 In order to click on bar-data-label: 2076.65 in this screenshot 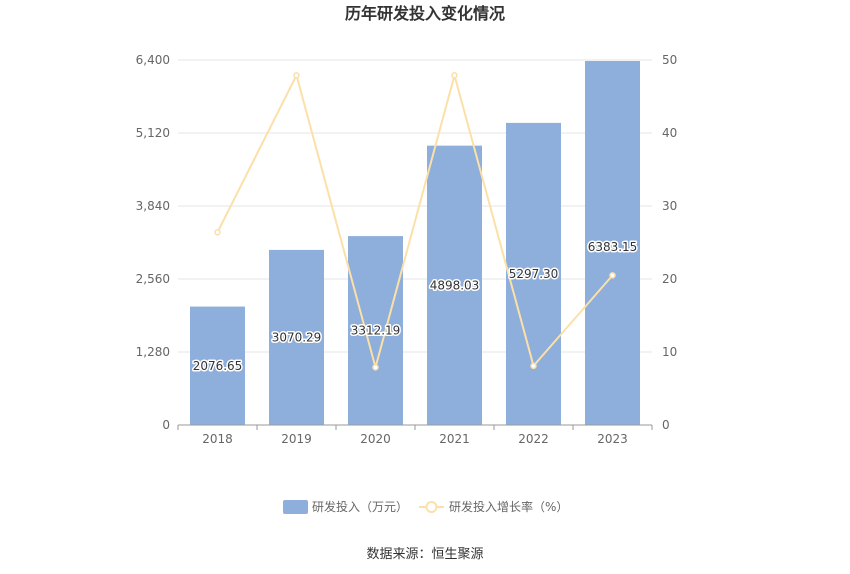, I will do `click(218, 366)`.